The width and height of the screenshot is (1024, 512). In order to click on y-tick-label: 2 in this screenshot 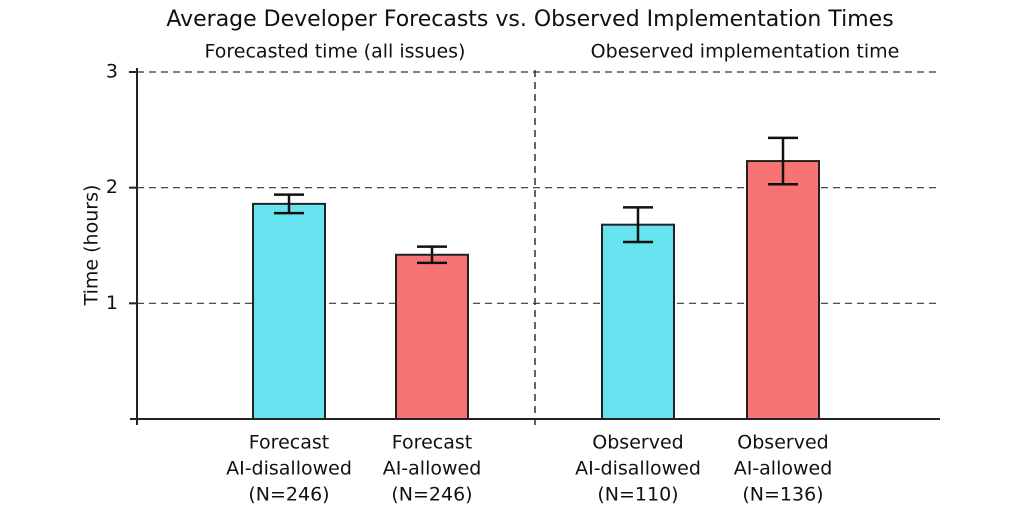, I will do `click(112, 187)`.